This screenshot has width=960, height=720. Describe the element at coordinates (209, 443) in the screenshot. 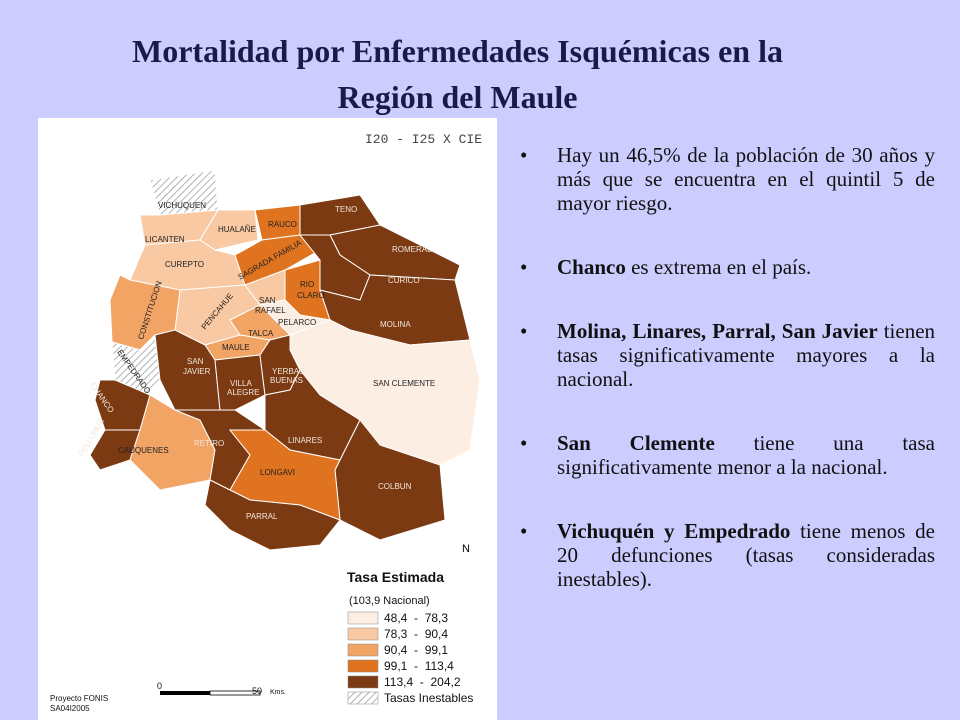

I see `commune-label: RETIRO` at that location.